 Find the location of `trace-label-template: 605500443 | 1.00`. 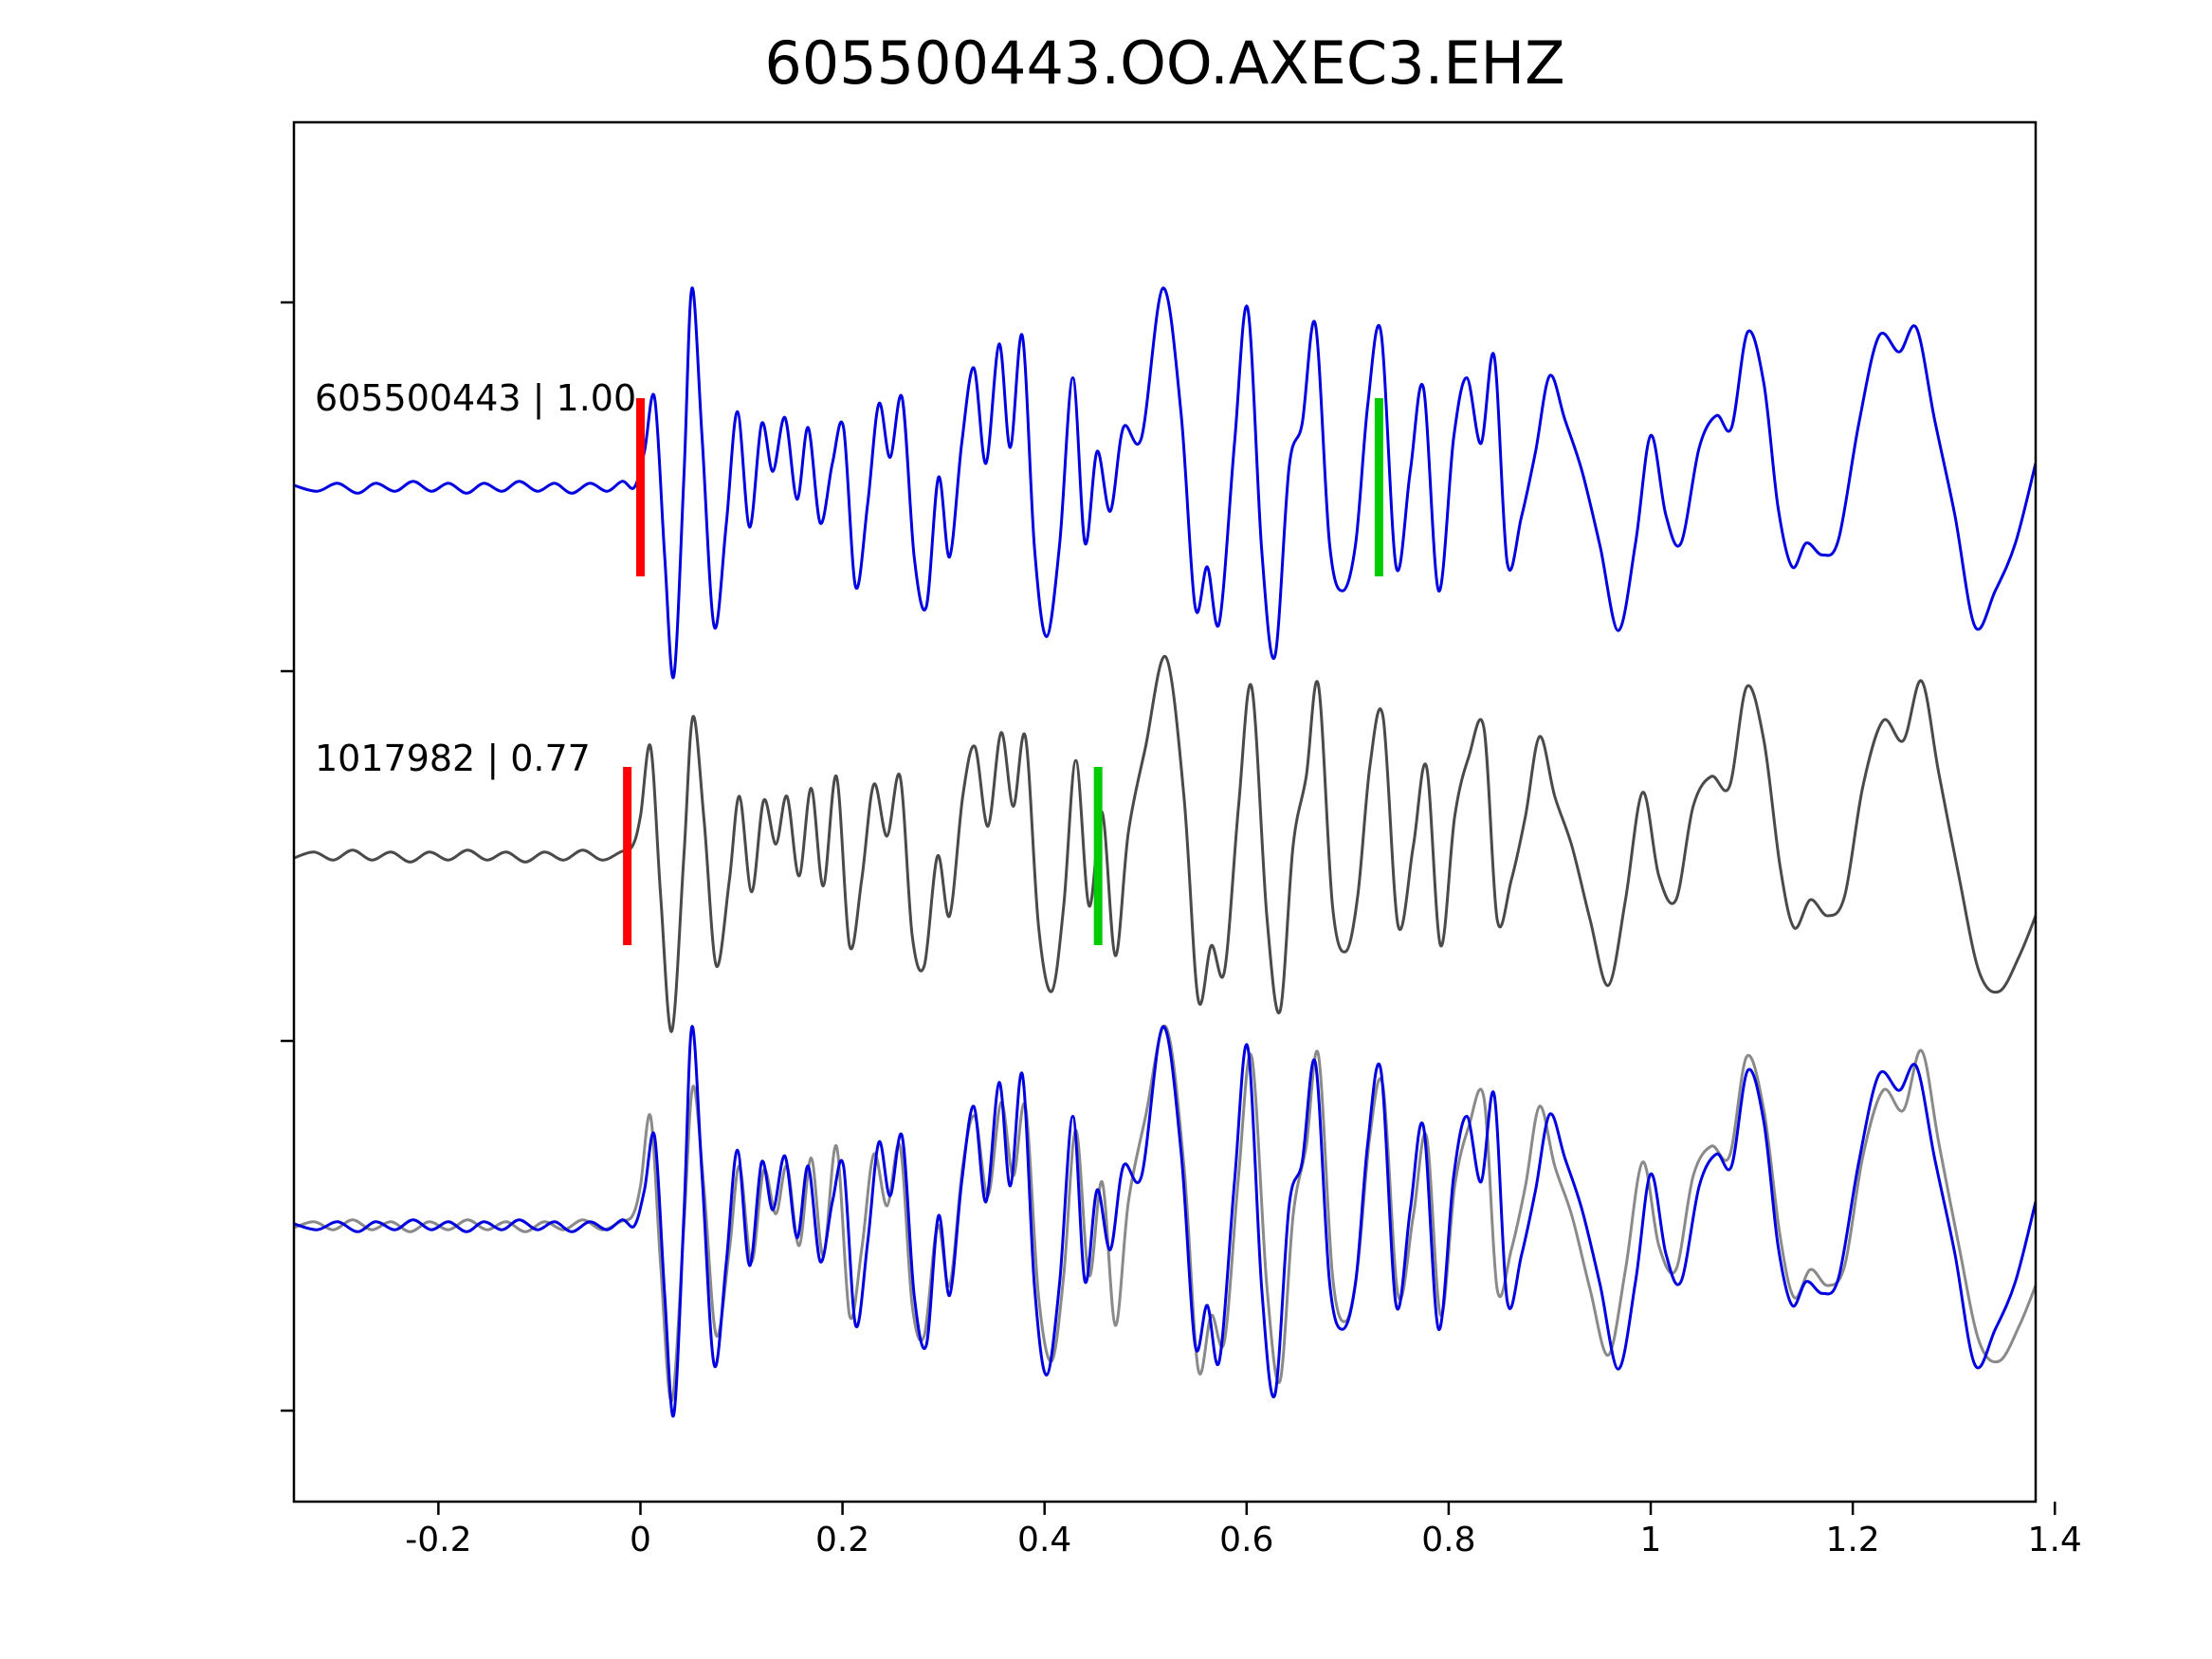

trace-label-template: 605500443 | 1.00 is located at coordinates (476, 398).